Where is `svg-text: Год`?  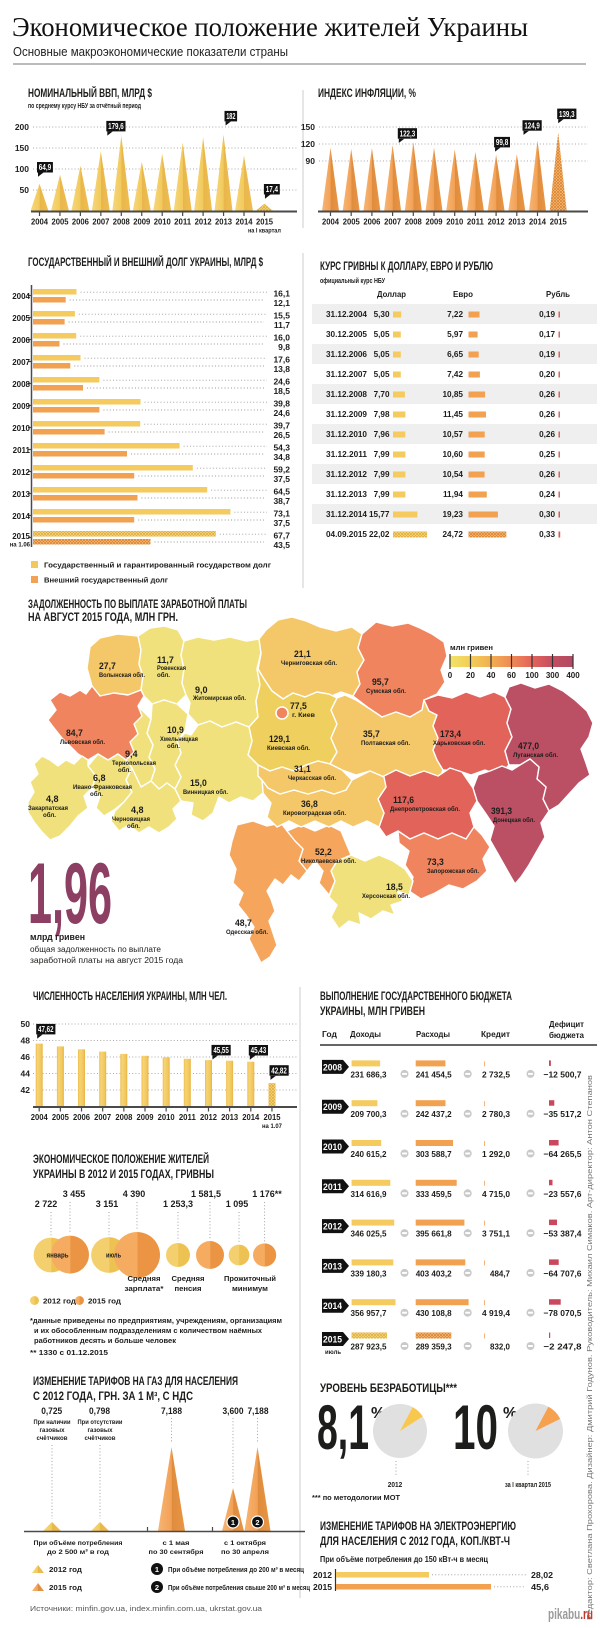
svg-text: Год is located at coordinates (330, 1034).